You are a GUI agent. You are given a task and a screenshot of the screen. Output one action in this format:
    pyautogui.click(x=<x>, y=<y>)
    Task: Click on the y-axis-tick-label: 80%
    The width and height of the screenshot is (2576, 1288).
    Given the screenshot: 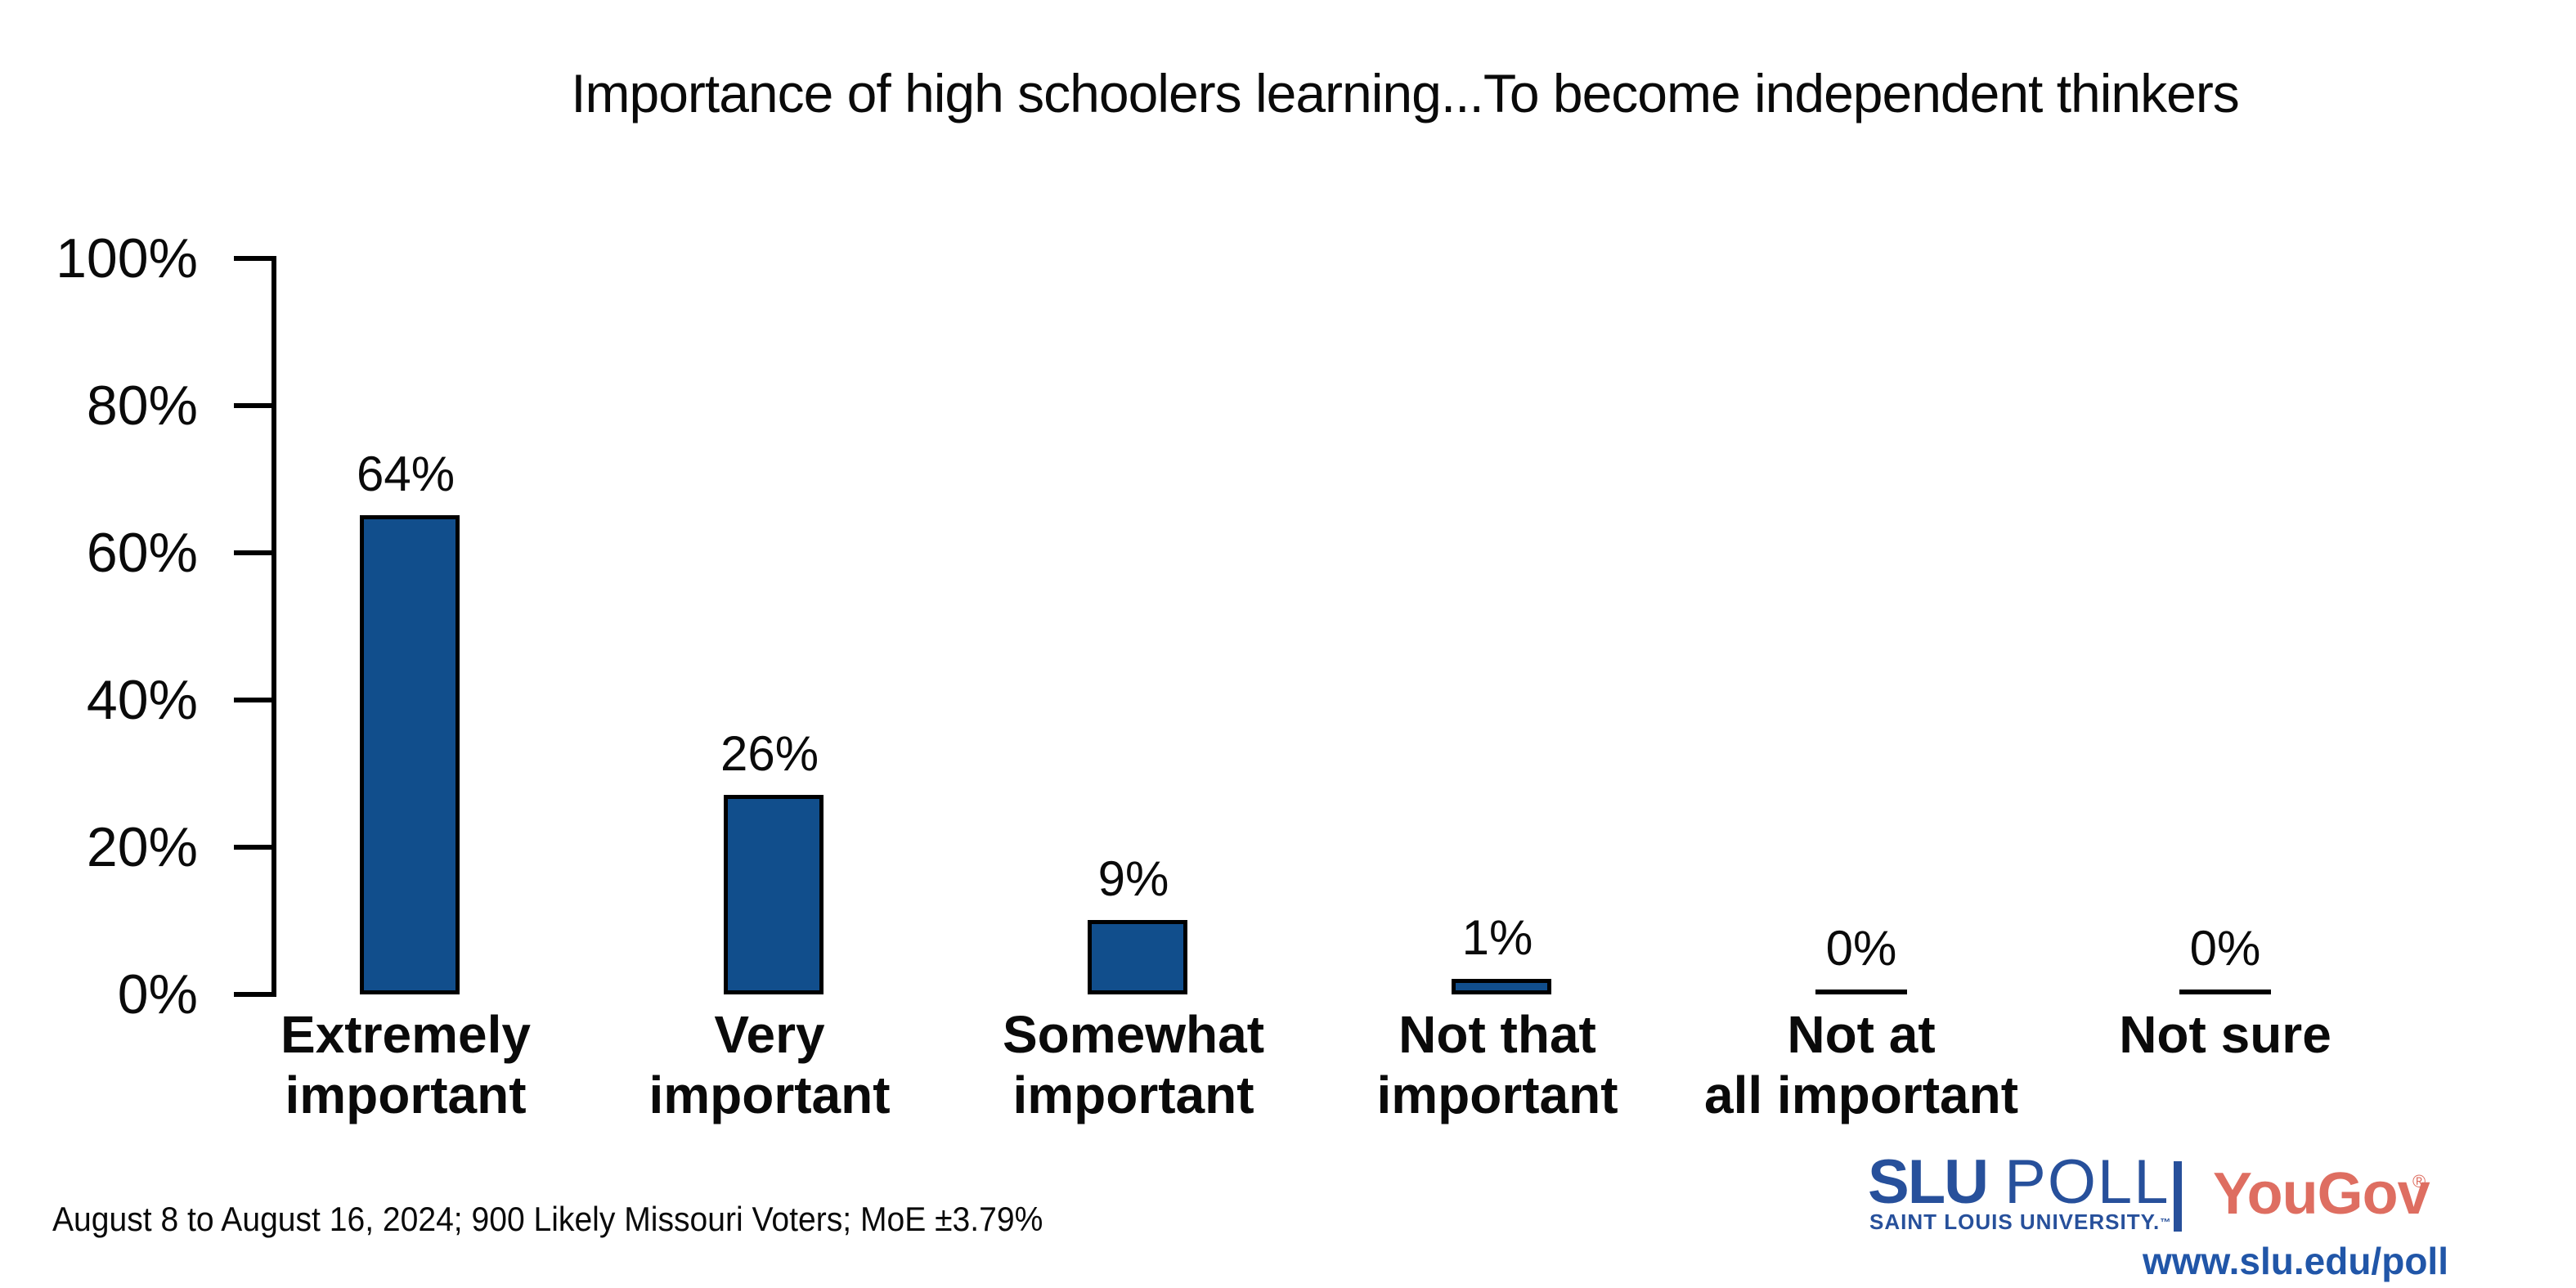 What is the action you would take?
    pyautogui.click(x=142, y=406)
    